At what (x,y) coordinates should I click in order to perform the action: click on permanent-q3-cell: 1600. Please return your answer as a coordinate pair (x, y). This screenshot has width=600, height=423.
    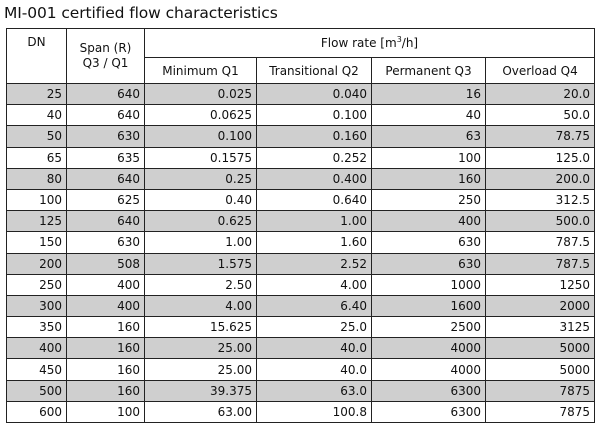
    Looking at the image, I should click on (428, 306).